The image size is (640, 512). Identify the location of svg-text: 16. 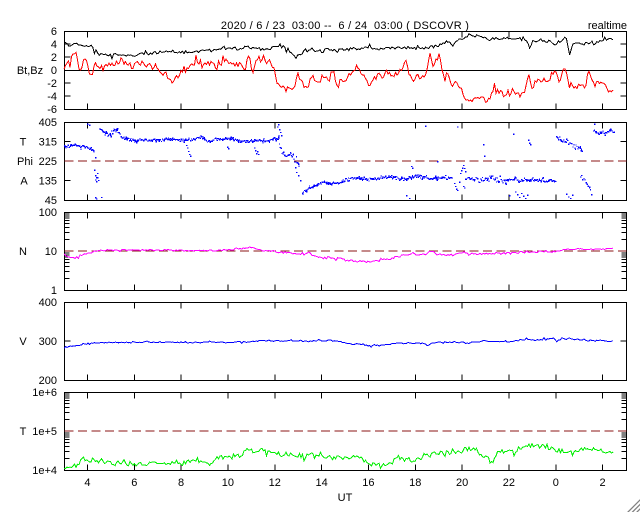
(368, 483).